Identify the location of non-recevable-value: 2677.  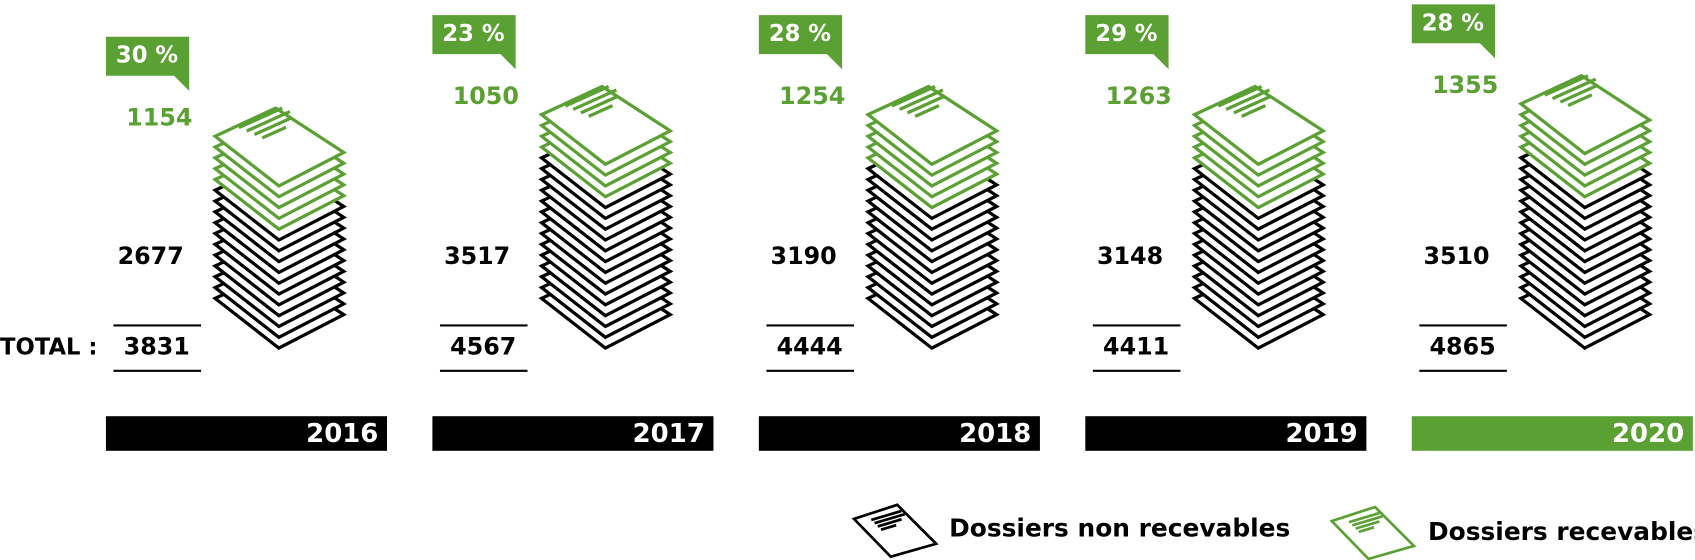
(151, 256).